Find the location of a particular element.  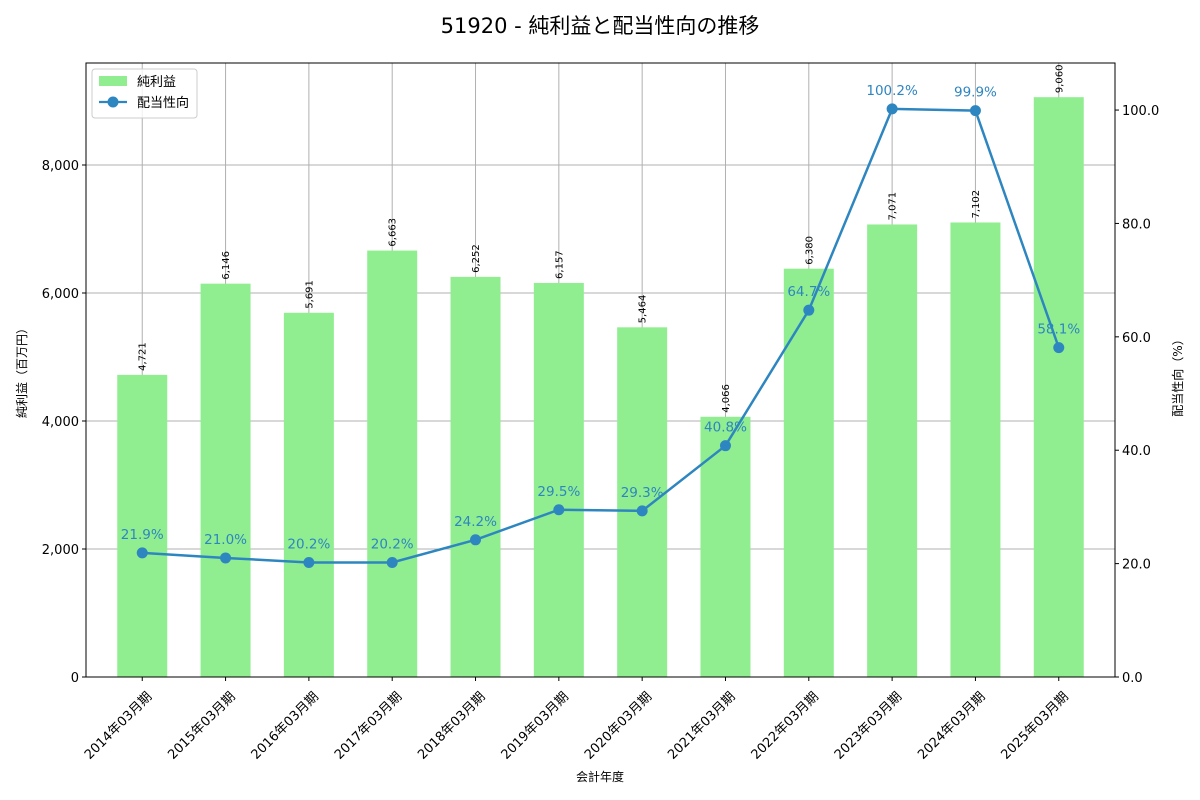

y-axis-right-ticks: 0.0 20.0 40.0 60.0 80.0 100.0 is located at coordinates (1137, 395).